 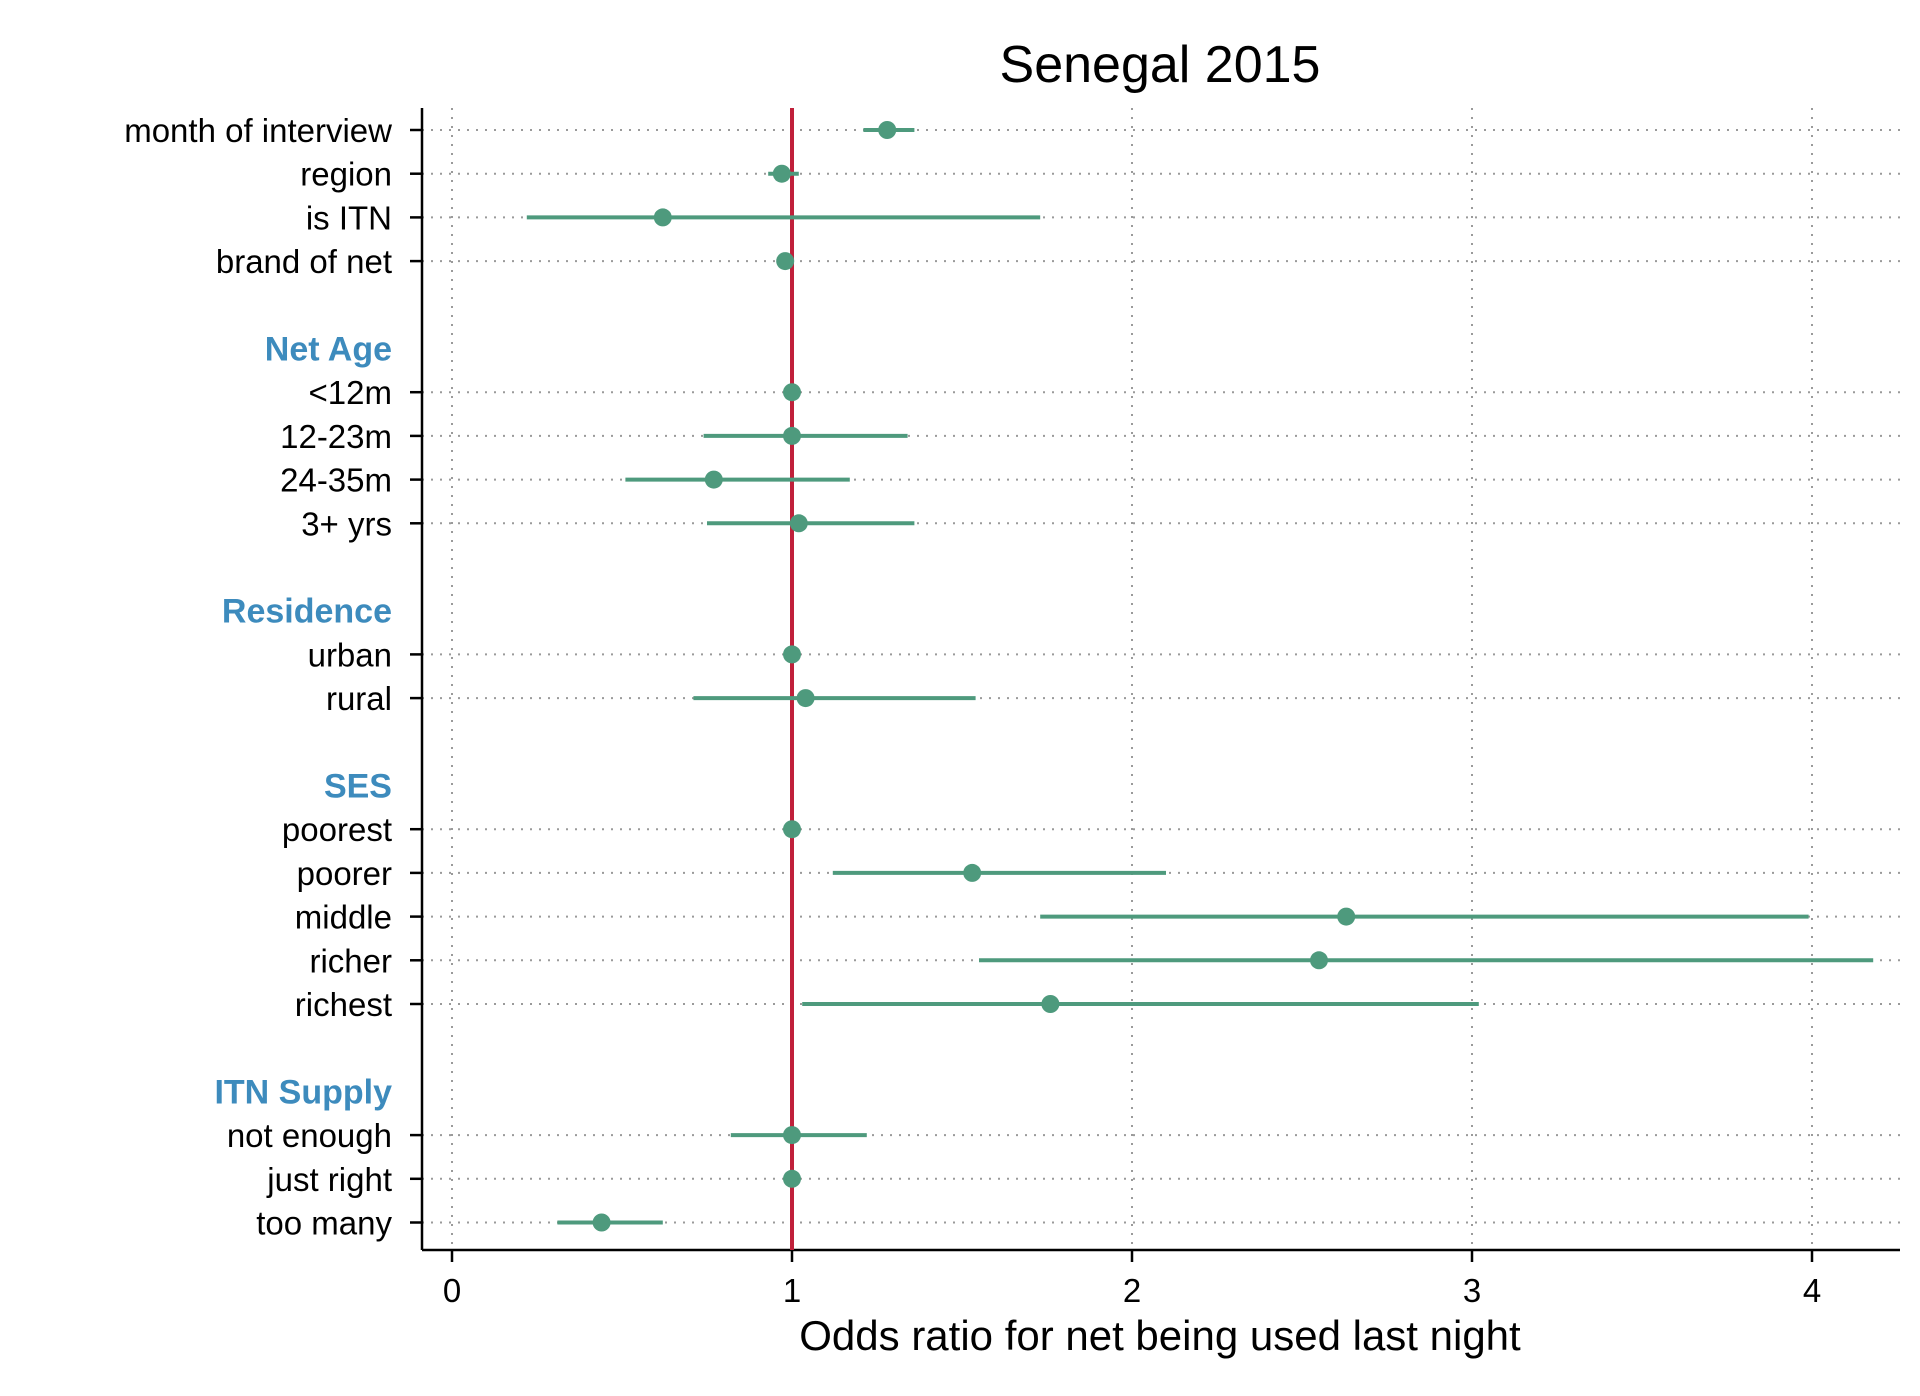 What do you see at coordinates (344, 873) in the screenshot?
I see `row-label: poorer` at bounding box center [344, 873].